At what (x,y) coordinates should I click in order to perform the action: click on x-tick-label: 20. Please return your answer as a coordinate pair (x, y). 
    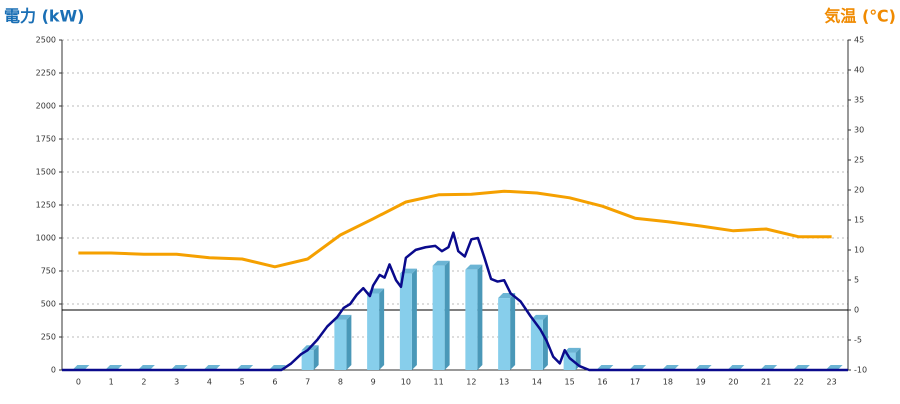
    Looking at the image, I should click on (733, 382).